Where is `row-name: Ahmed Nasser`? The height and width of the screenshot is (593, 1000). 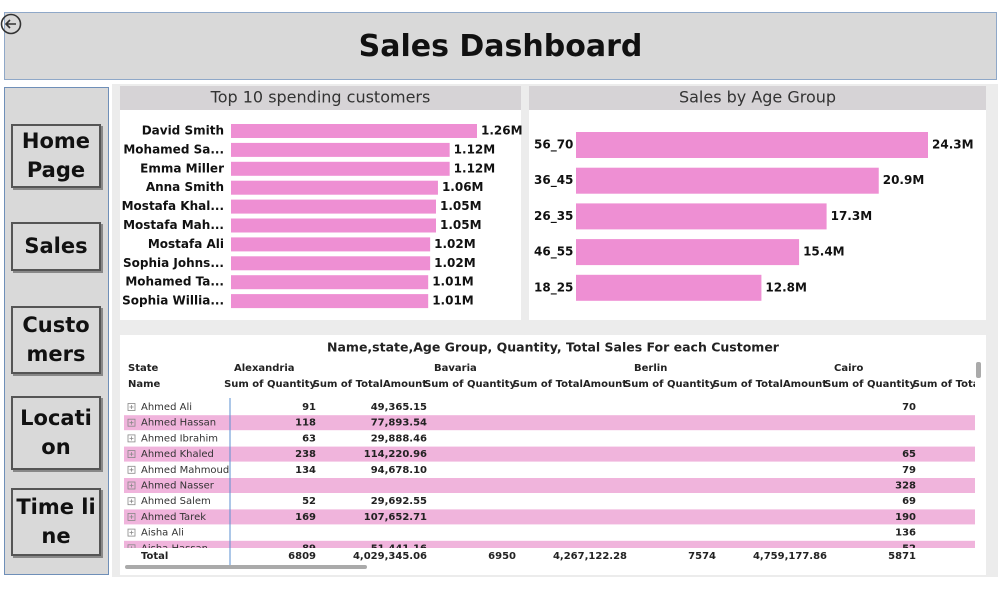 row-name: Ahmed Nasser is located at coordinates (178, 486).